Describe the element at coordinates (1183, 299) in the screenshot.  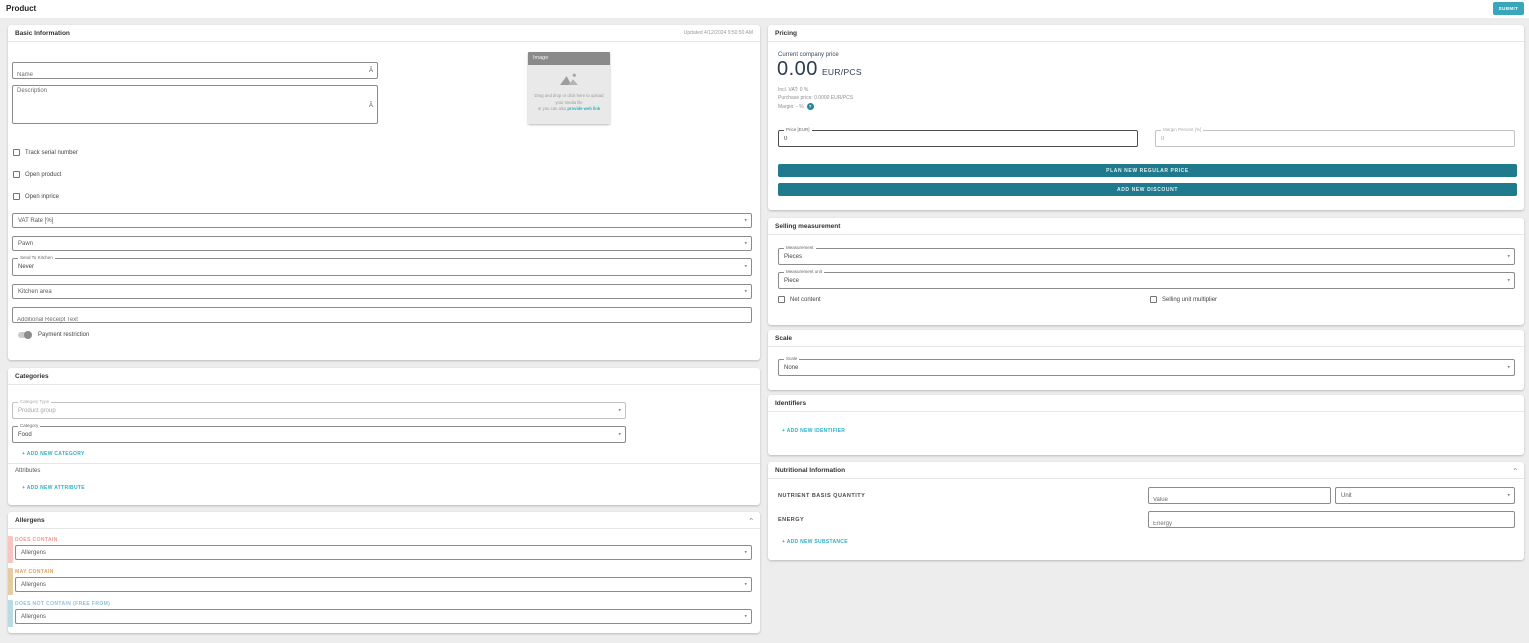
I see `selling-unit-multiplier-row: Selling unit multiplier` at that location.